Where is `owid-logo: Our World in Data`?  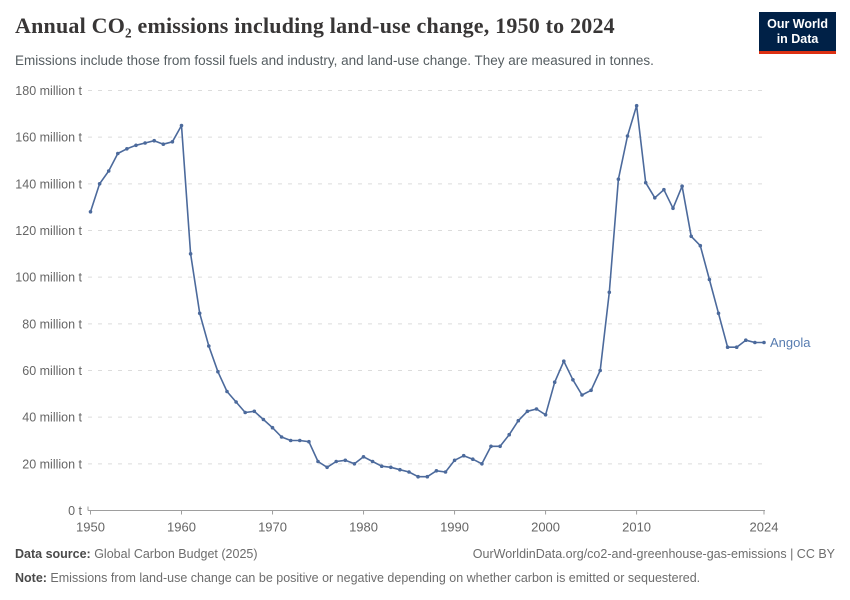 owid-logo: Our World in Data is located at coordinates (797, 33).